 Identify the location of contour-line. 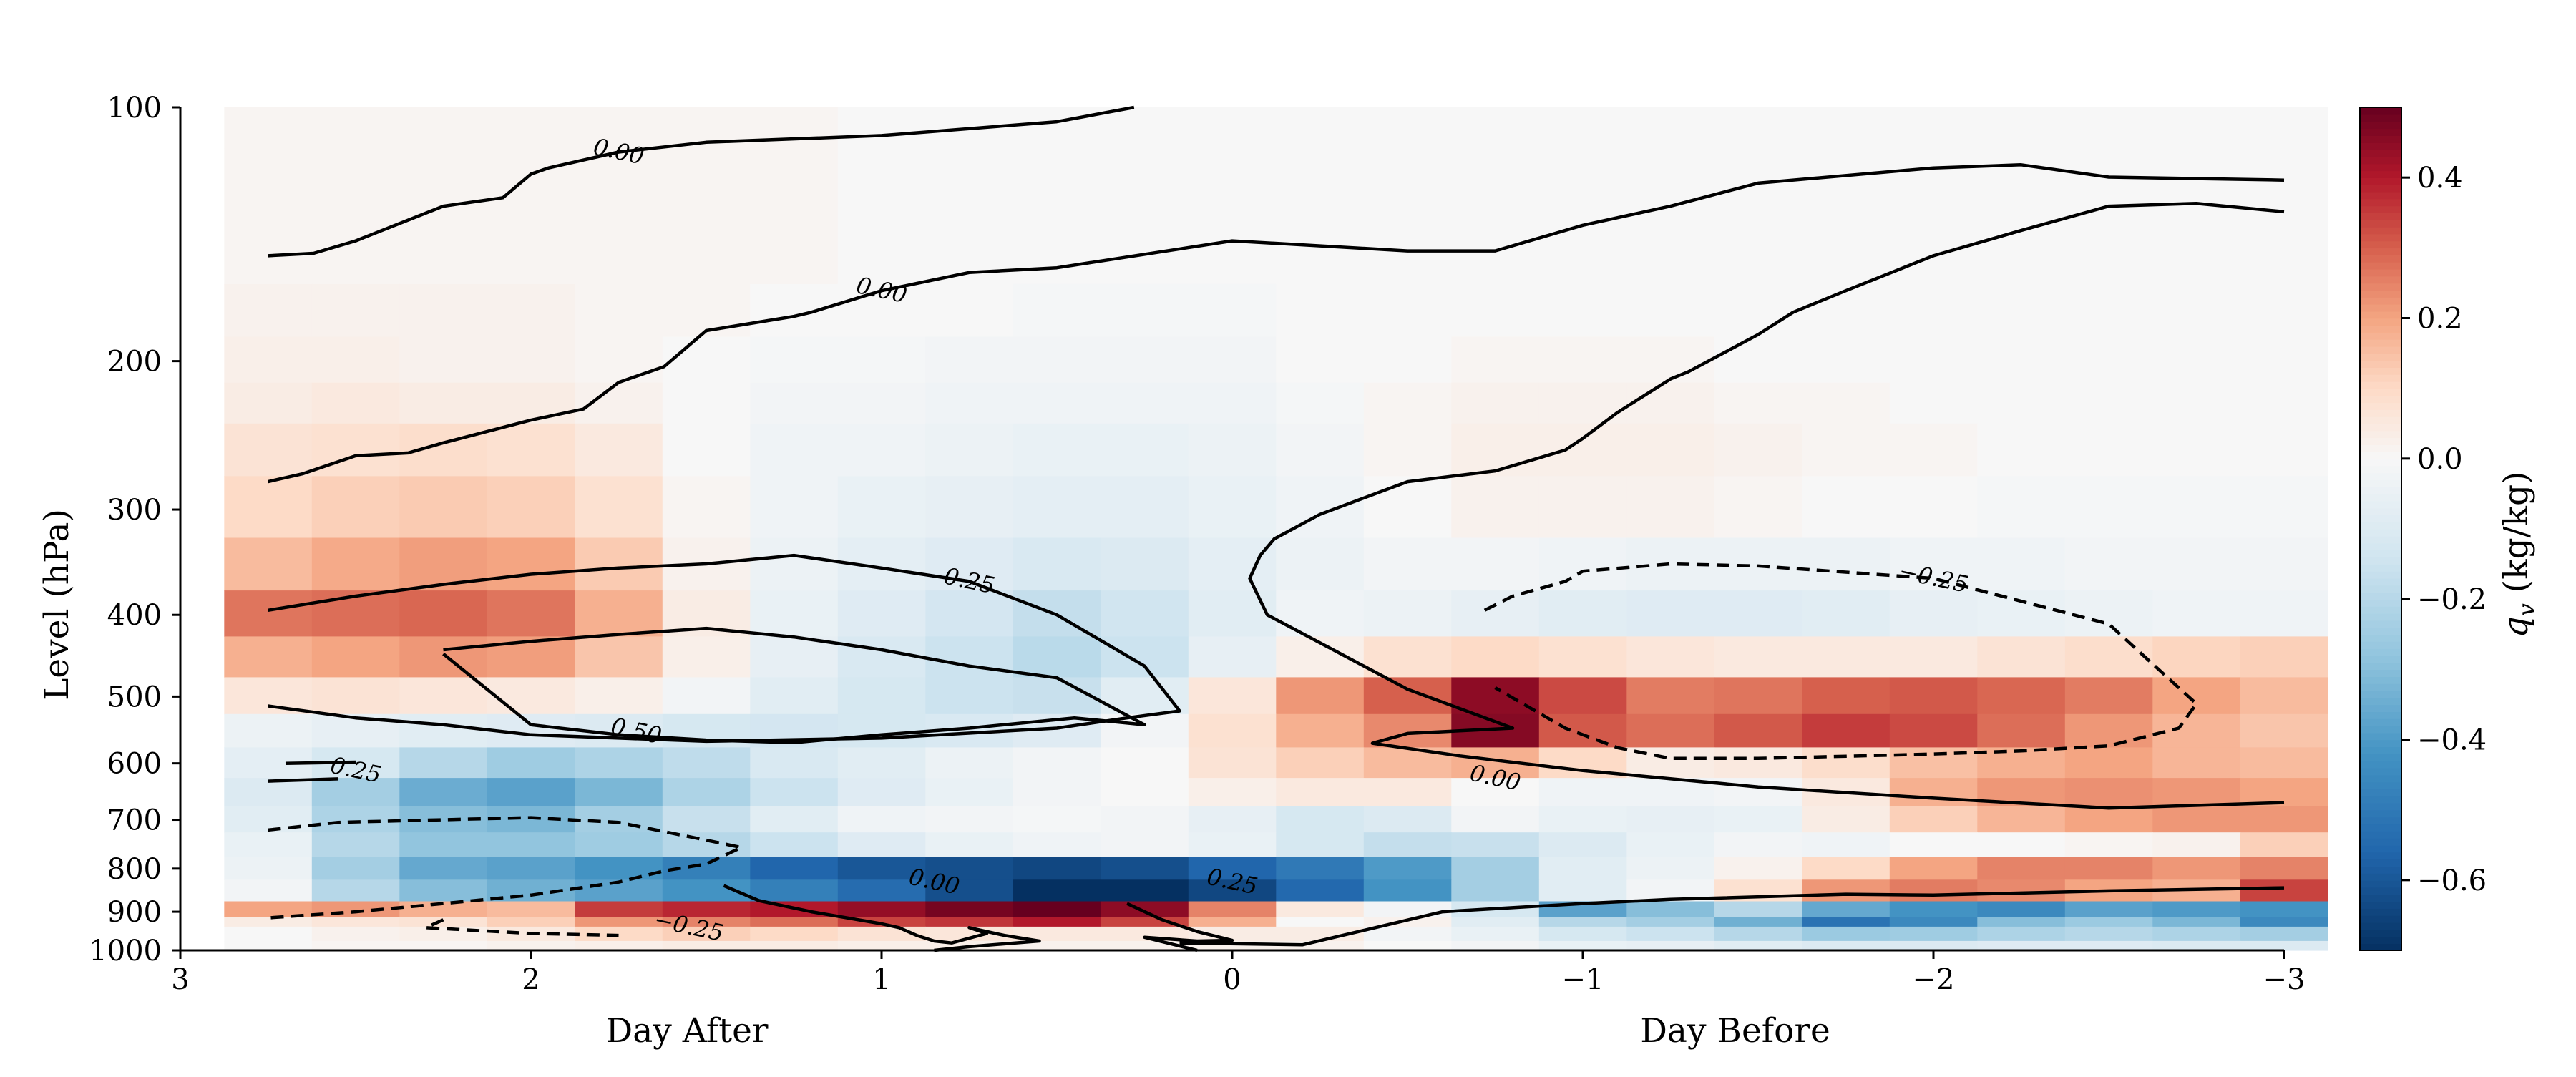
(320, 762).